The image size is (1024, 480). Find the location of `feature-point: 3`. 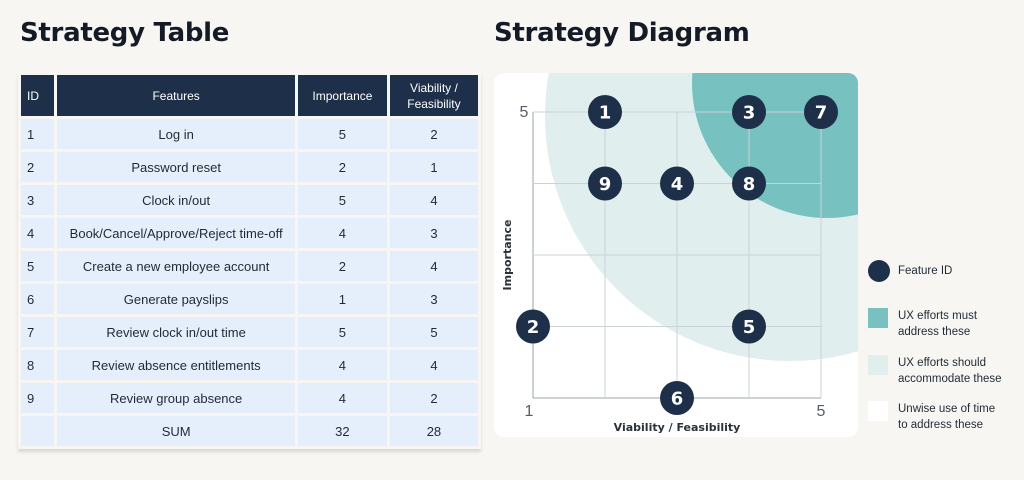

feature-point: 3 is located at coordinates (749, 112).